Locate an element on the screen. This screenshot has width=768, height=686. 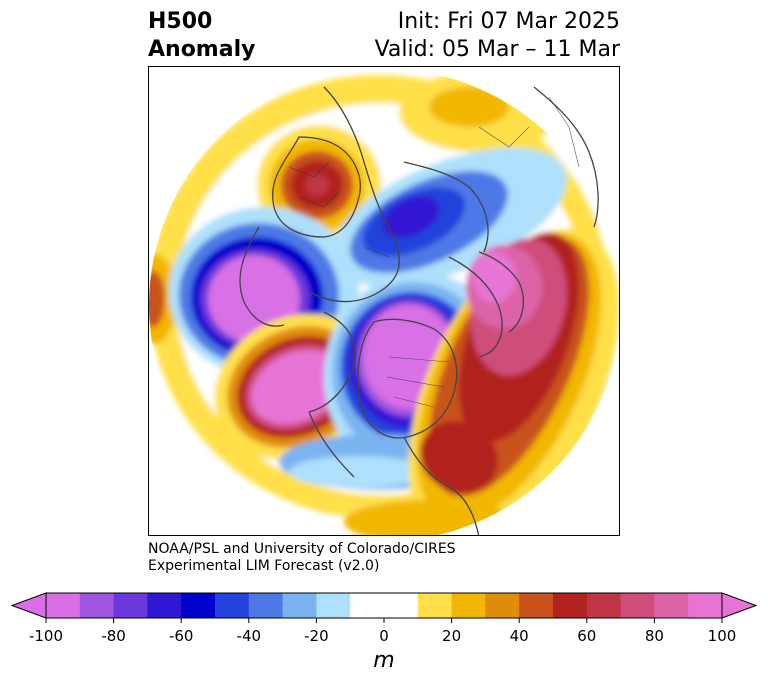
coastline-east-asia is located at coordinates (332, 362).